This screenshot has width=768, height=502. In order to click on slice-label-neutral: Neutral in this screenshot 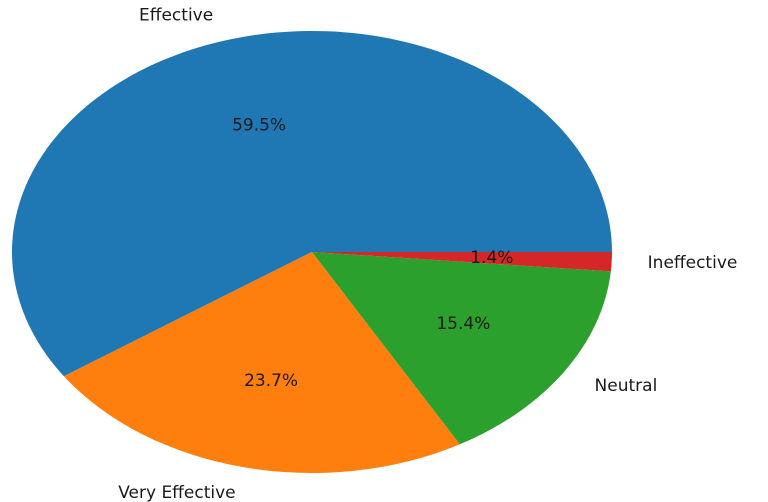, I will do `click(626, 386)`.